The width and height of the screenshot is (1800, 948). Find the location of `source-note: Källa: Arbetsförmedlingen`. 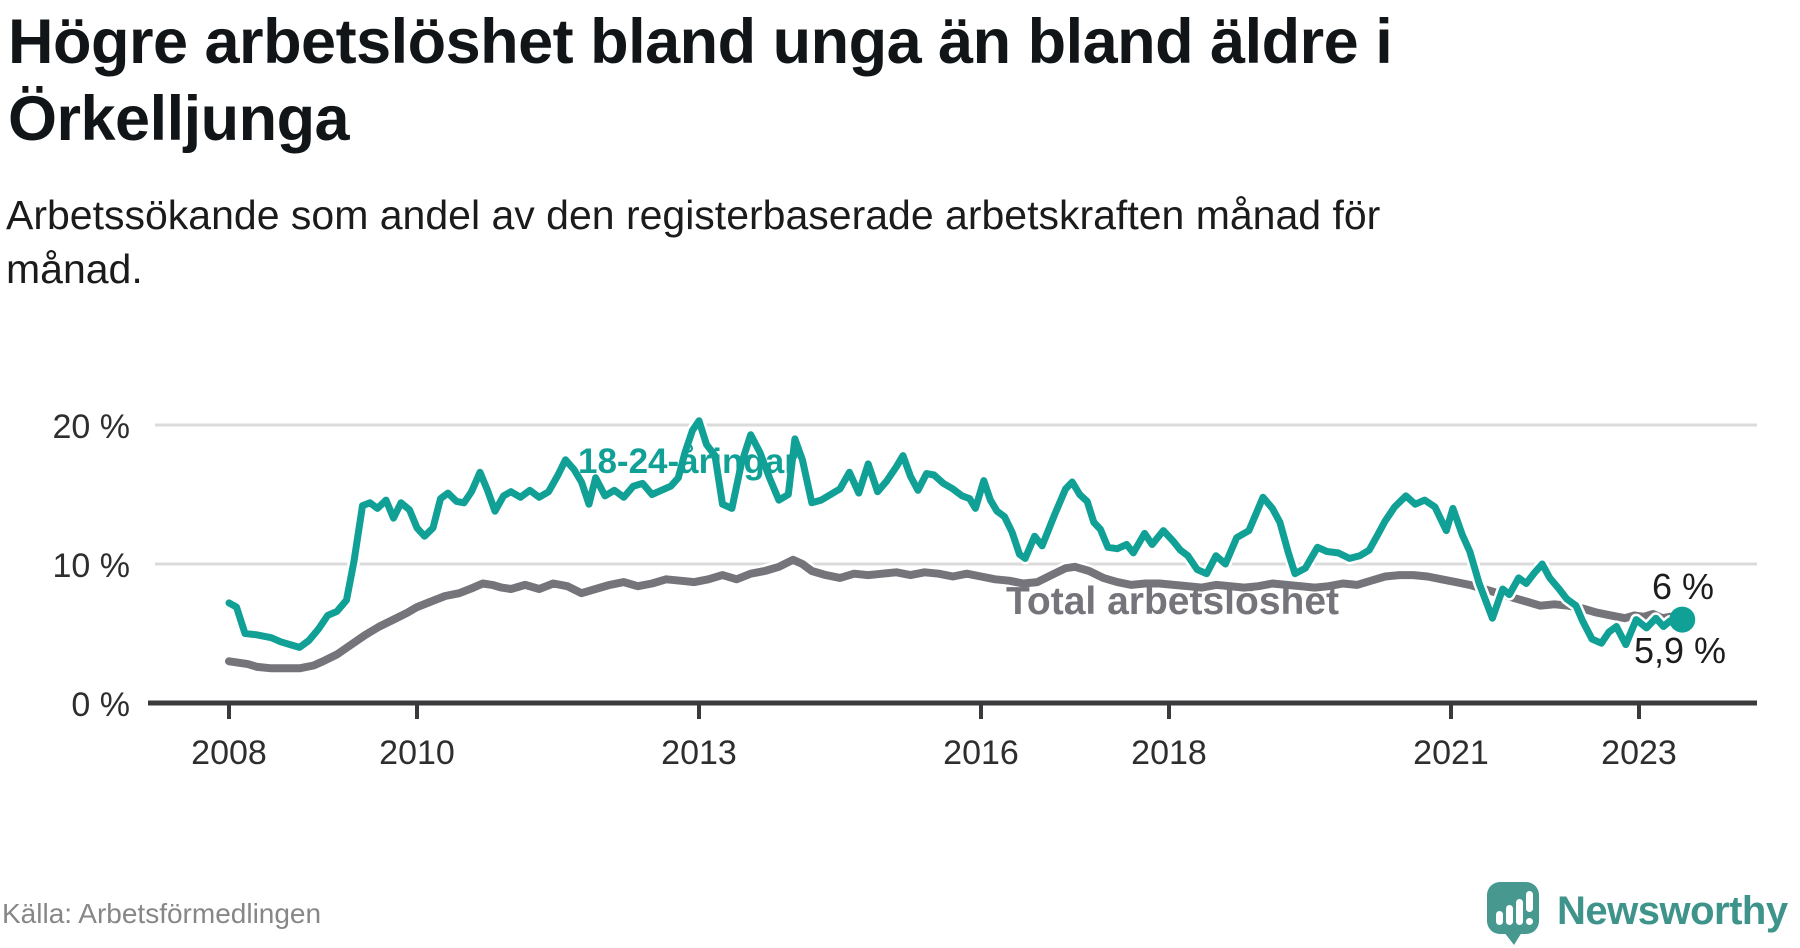

source-note: Källa: Arbetsförmedlingen is located at coordinates (162, 913).